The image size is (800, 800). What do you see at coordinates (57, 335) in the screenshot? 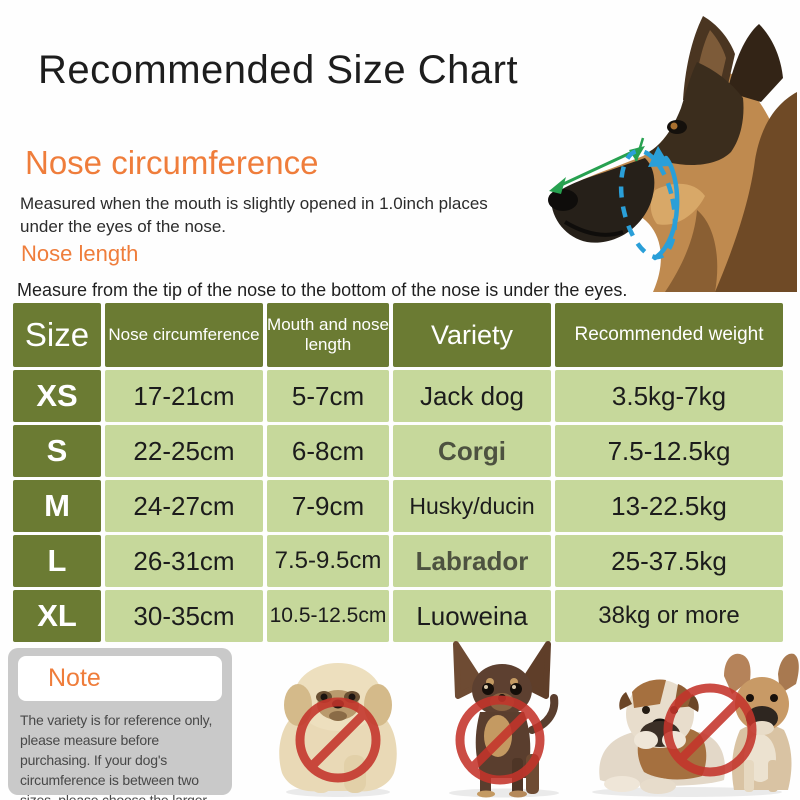
I see `column-header-size: Size` at bounding box center [57, 335].